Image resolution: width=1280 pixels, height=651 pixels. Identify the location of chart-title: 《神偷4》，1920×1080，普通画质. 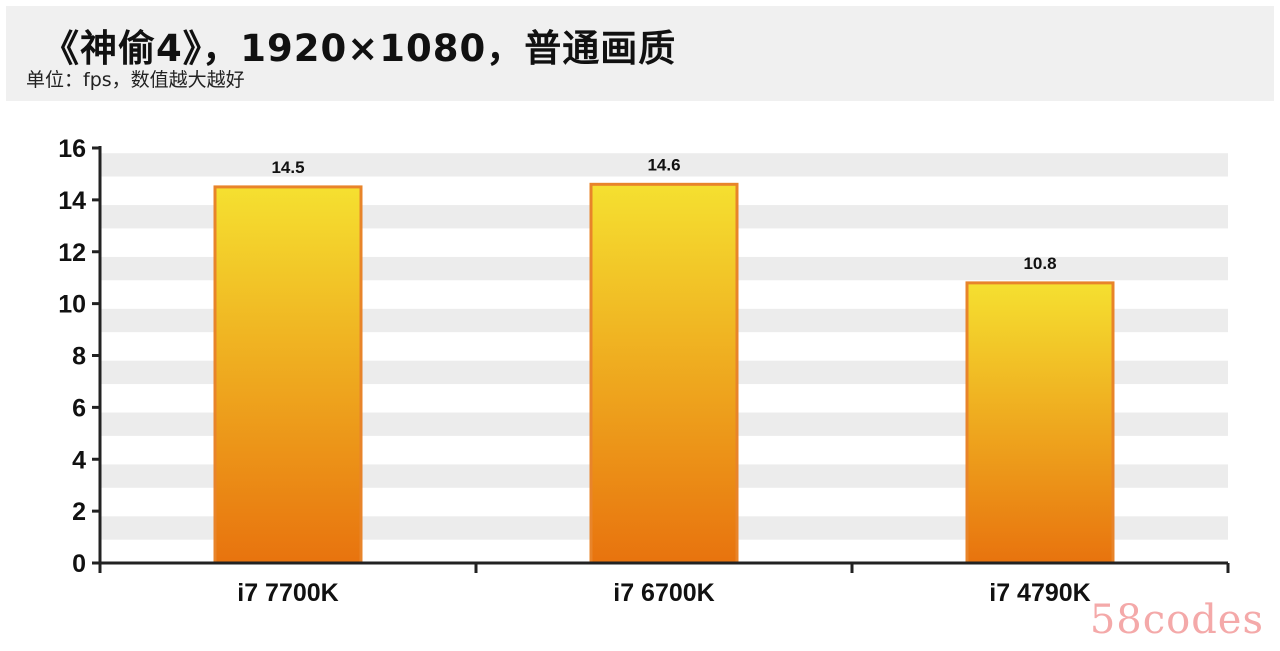
(359, 48).